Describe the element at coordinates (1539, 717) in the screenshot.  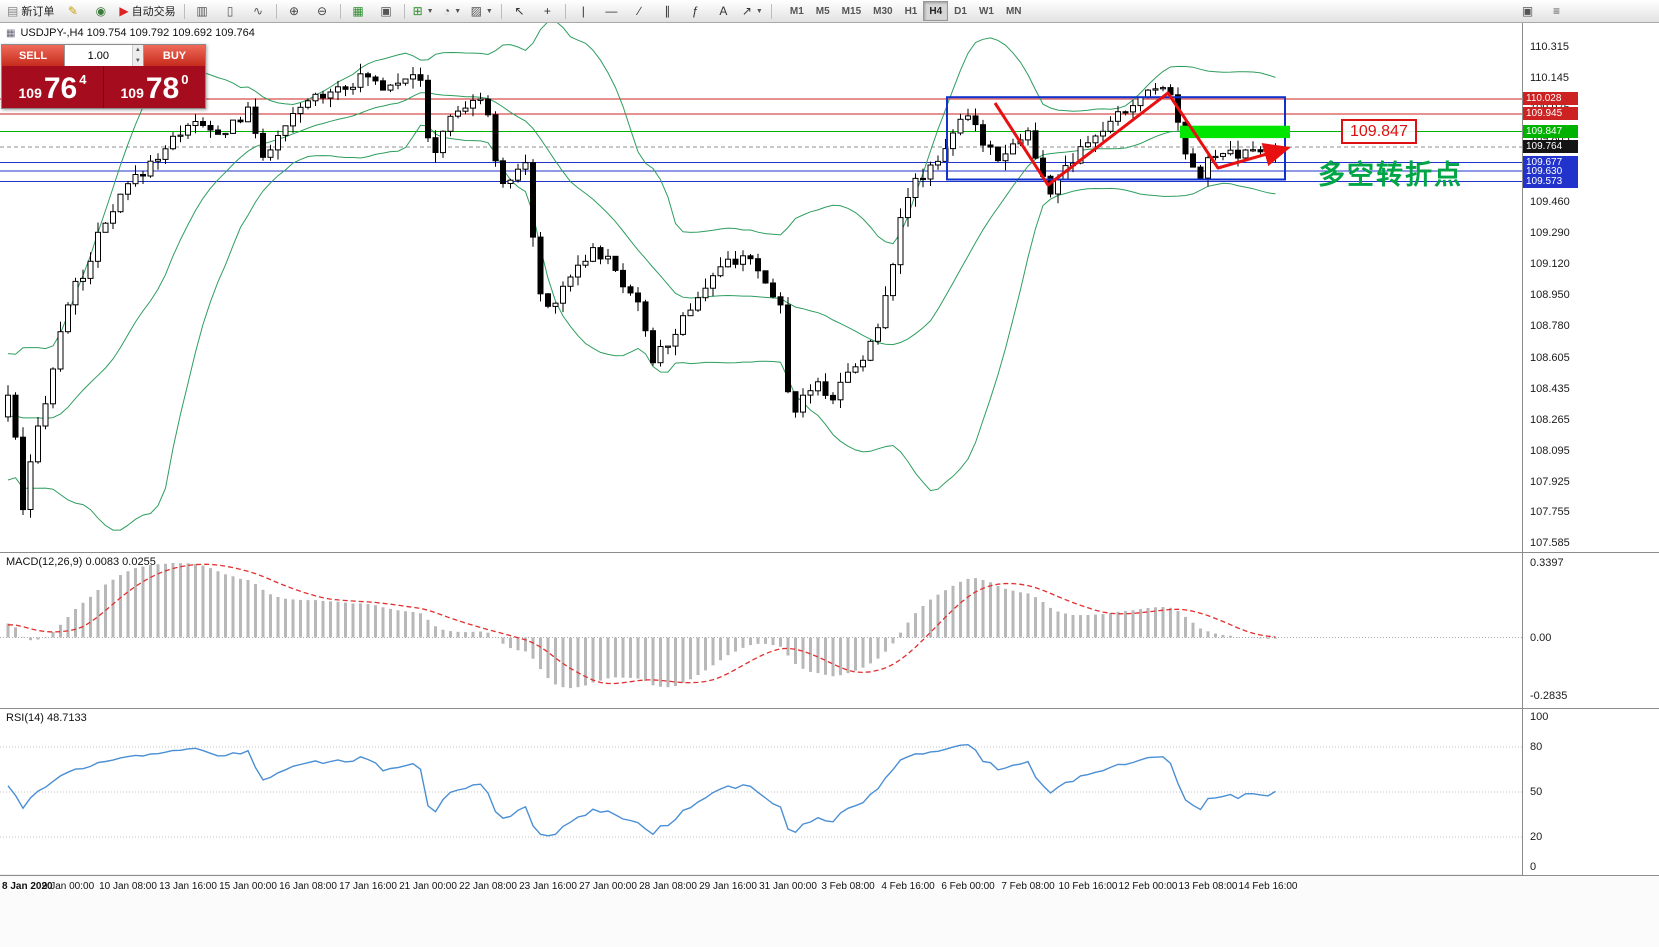
I see `rsi-axis-tick: 100` at that location.